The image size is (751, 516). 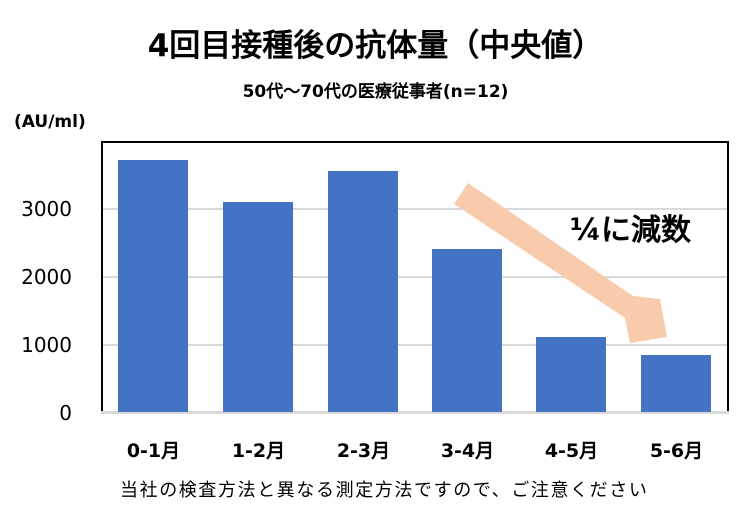 What do you see at coordinates (375, 46) in the screenshot?
I see `chart-title: 4回目接種後の抗体量（中央値）` at bounding box center [375, 46].